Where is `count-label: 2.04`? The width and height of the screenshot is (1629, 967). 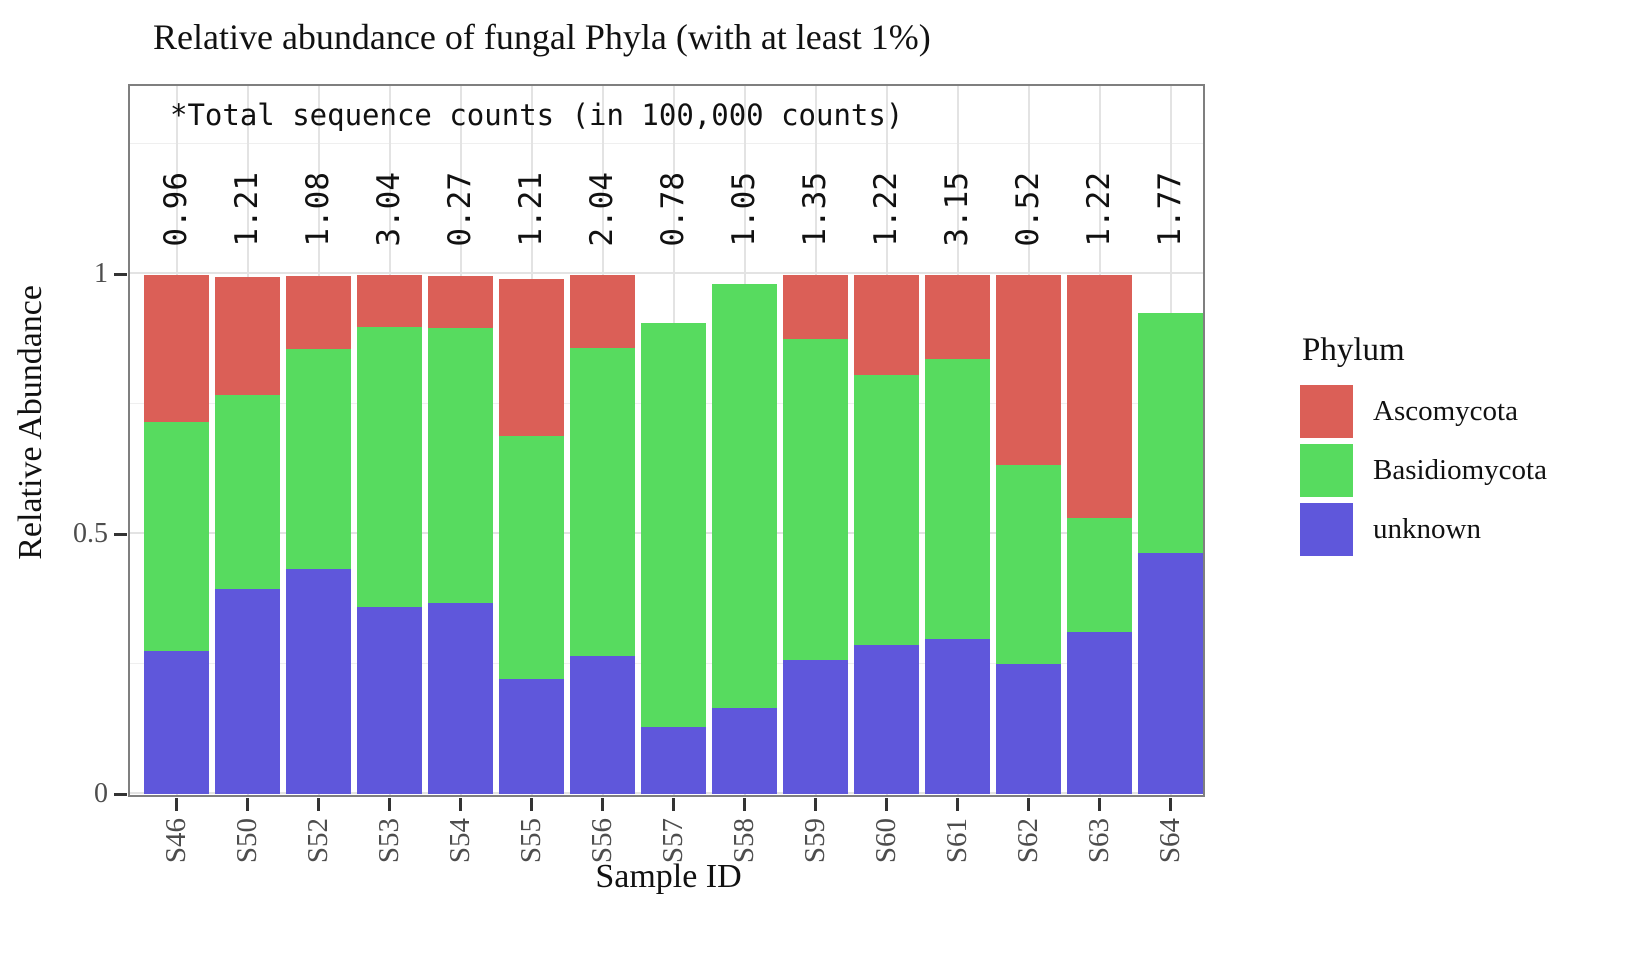
count-label: 2.04 is located at coordinates (601, 209).